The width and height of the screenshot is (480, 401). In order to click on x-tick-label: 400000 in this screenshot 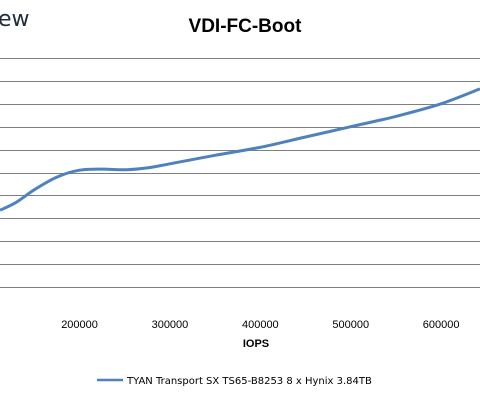, I will do `click(260, 325)`.